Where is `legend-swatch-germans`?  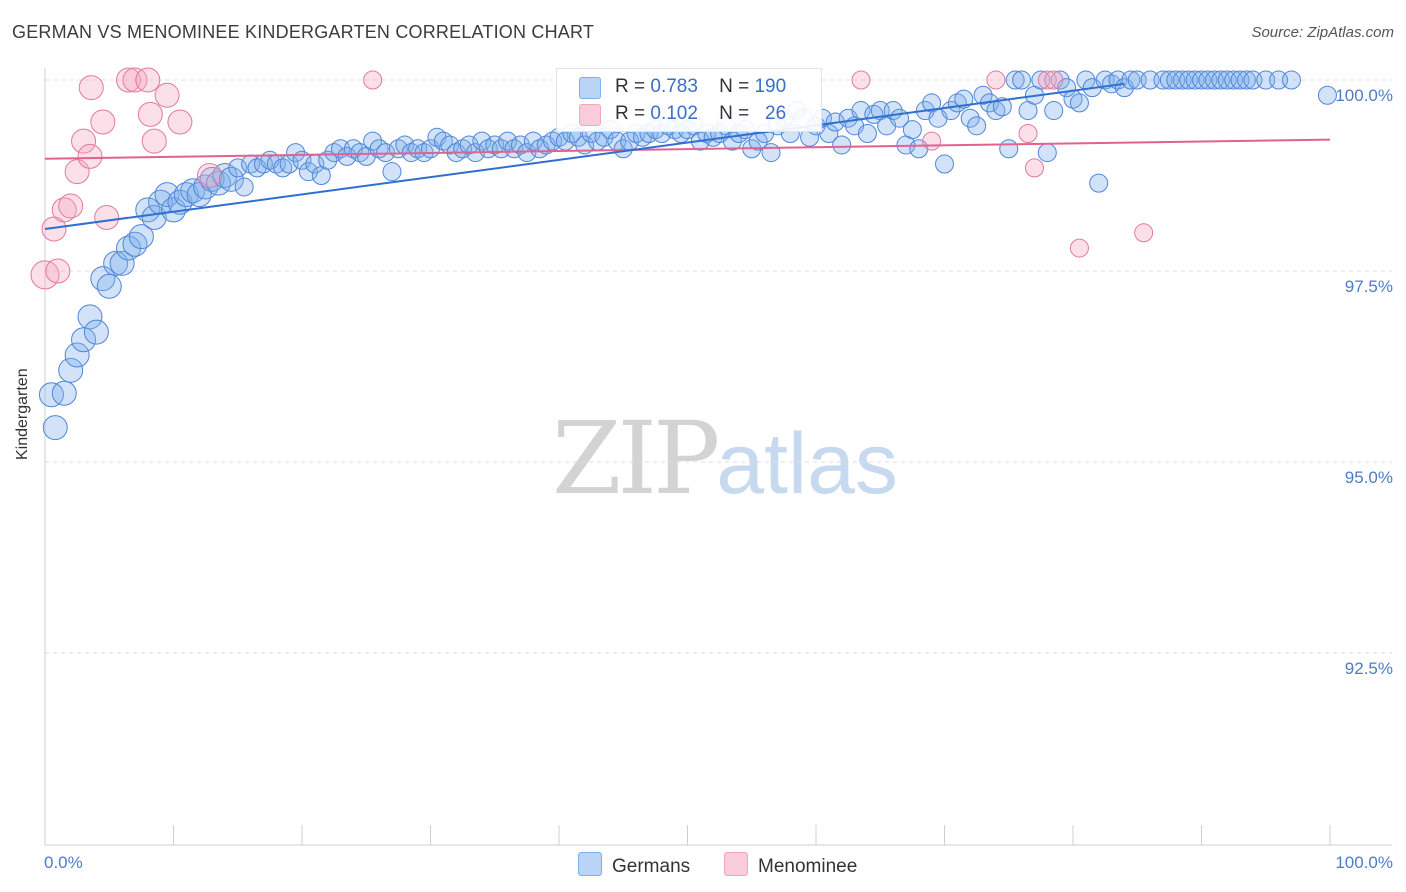
legend-swatch-germans is located at coordinates (590, 88).